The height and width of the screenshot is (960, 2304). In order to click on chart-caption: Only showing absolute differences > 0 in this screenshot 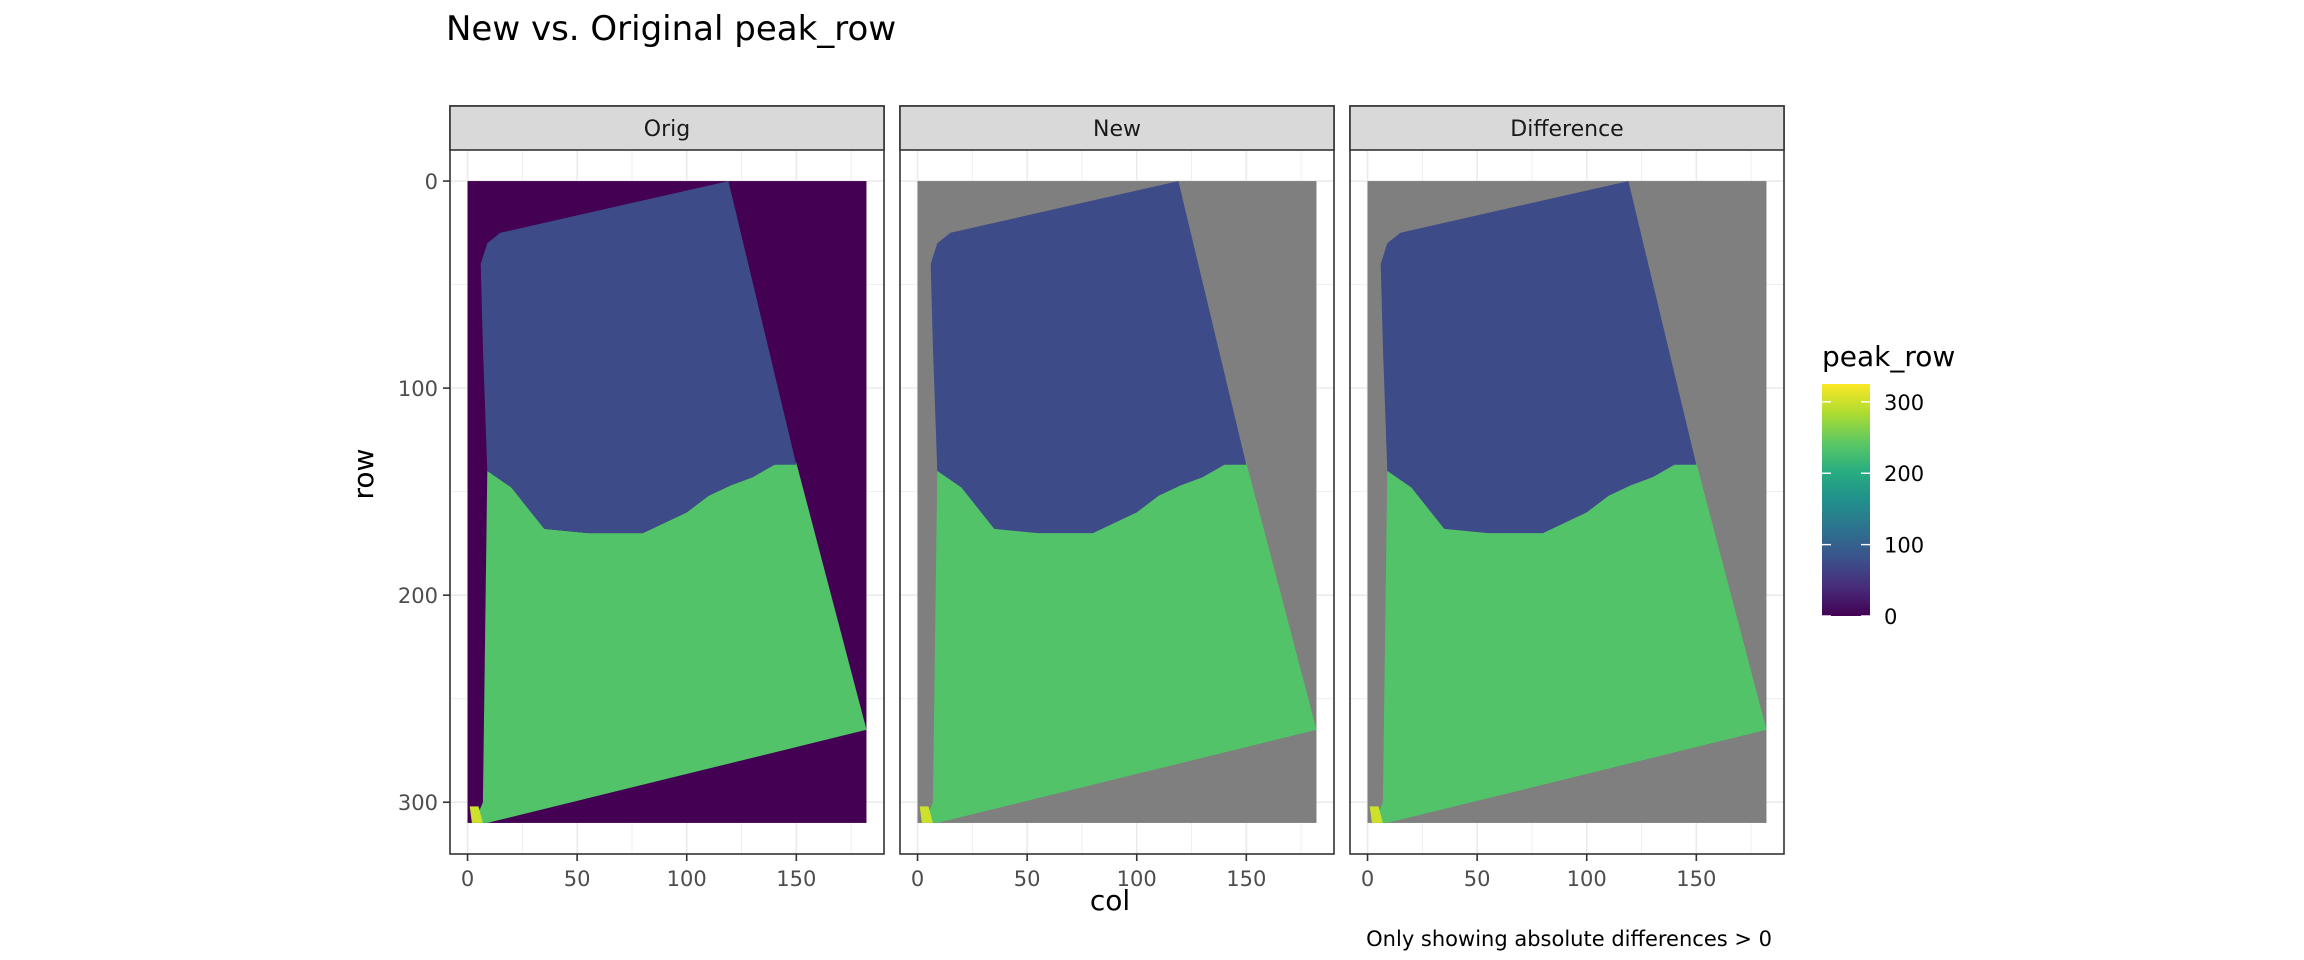, I will do `click(1569, 939)`.